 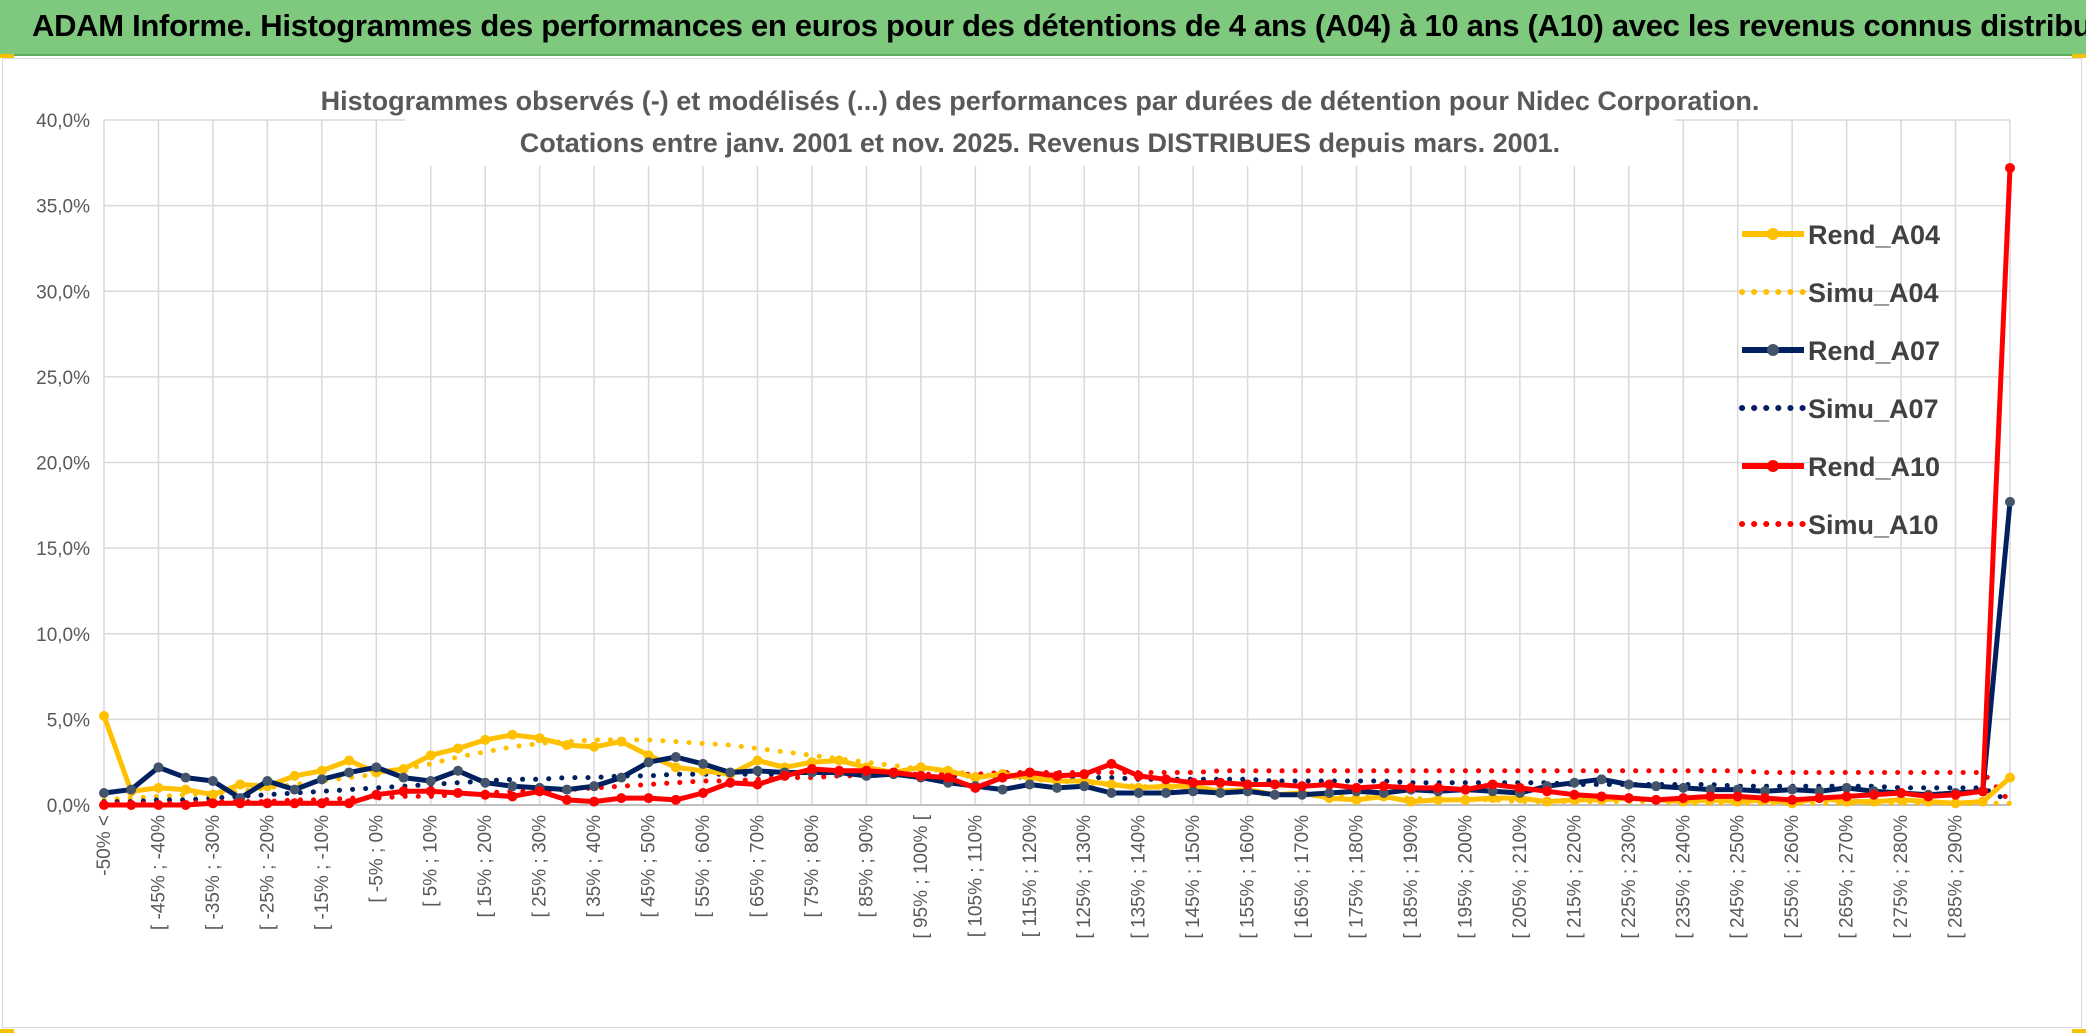 I want to click on legend-item-rend-a04: Rend_A04, so click(x=1841, y=235).